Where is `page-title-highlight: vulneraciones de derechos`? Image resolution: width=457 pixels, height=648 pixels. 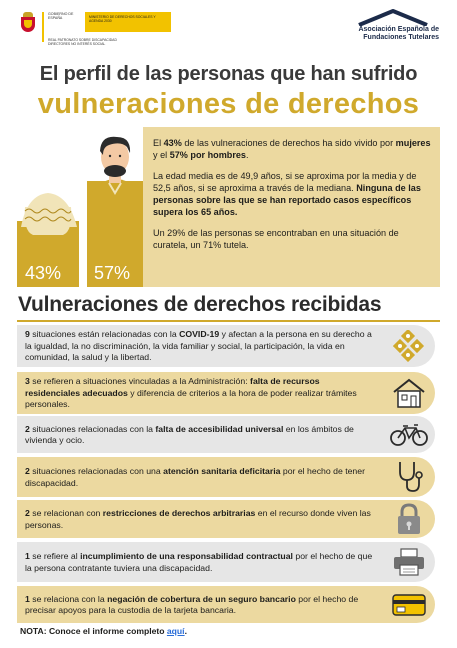
page-title-highlight: vulneraciones de derechos is located at coordinates (228, 104).